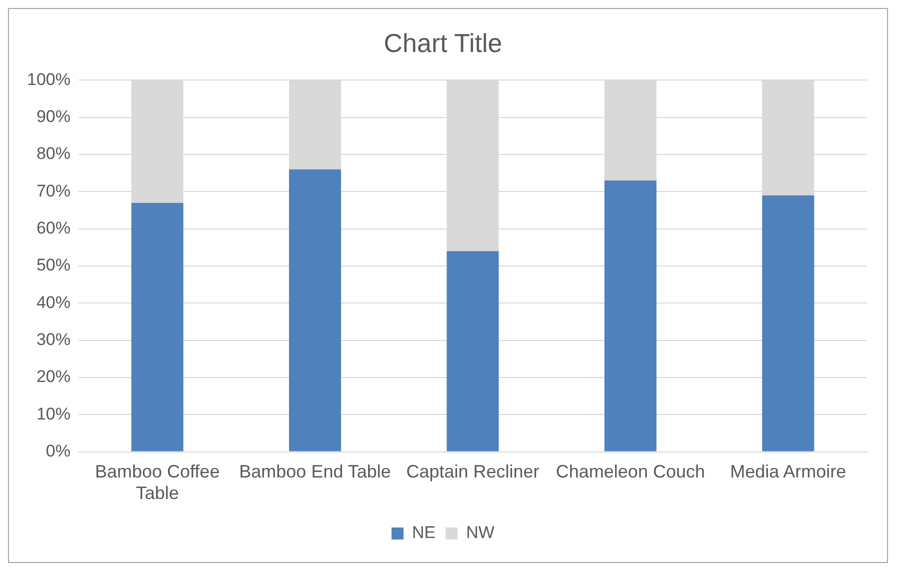 The image size is (898, 575). I want to click on y-tick-label: 60%, so click(53, 228).